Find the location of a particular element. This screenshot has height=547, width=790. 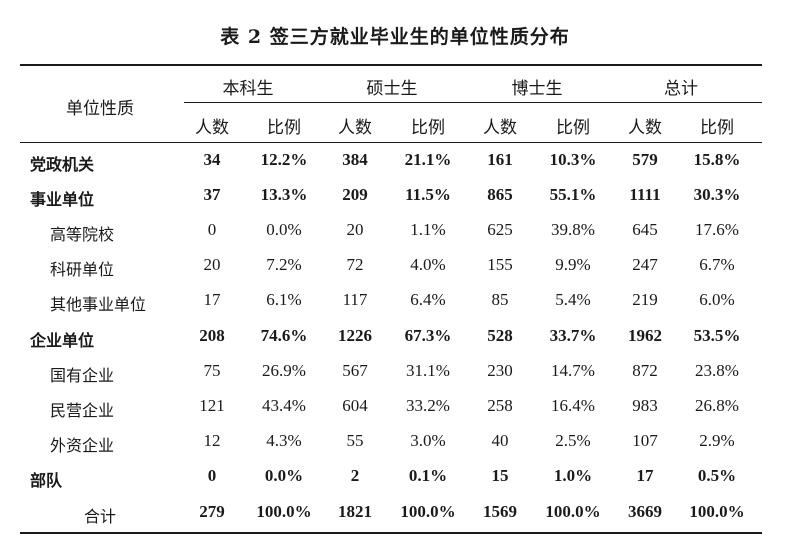

ratio-cell: 23.8% is located at coordinates (717, 370).